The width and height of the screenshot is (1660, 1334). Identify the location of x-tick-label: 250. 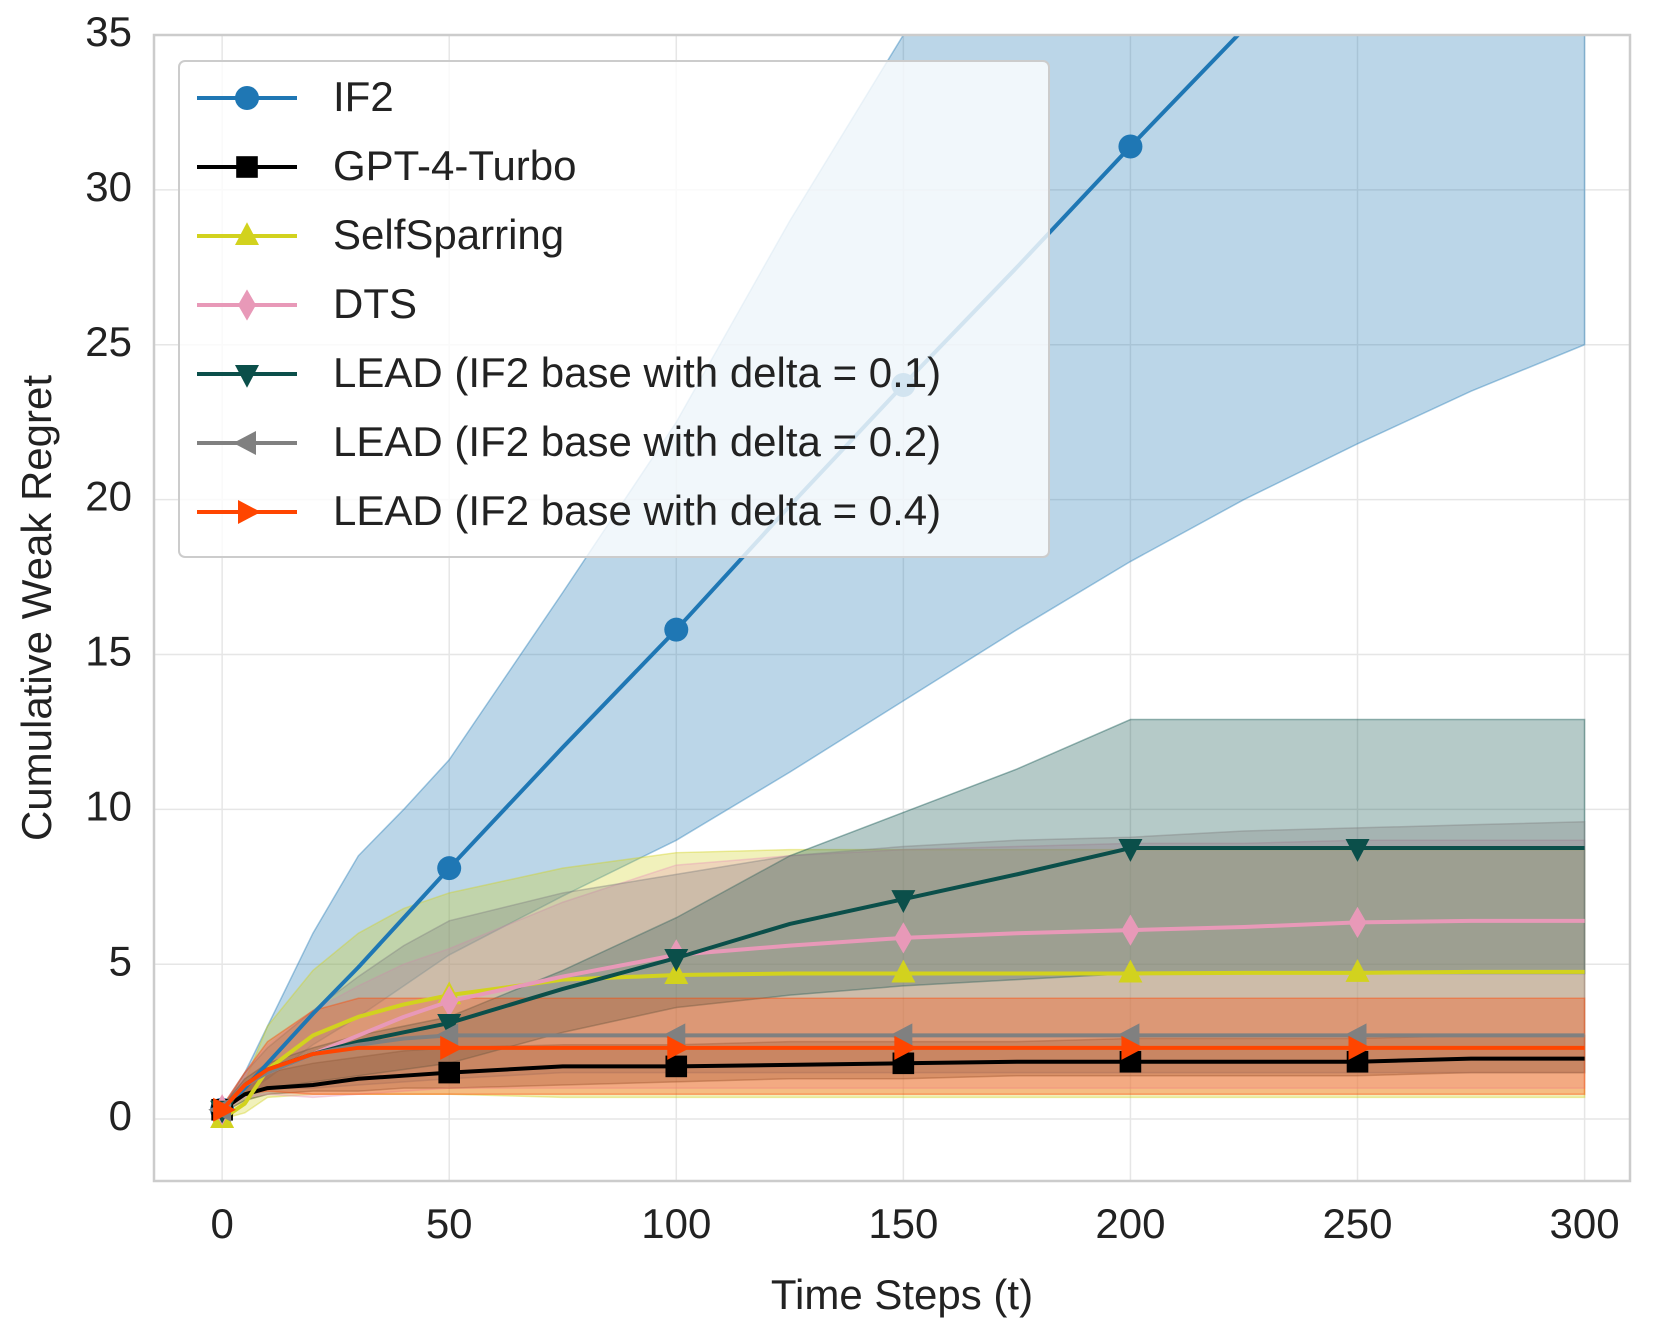
(1357, 1223).